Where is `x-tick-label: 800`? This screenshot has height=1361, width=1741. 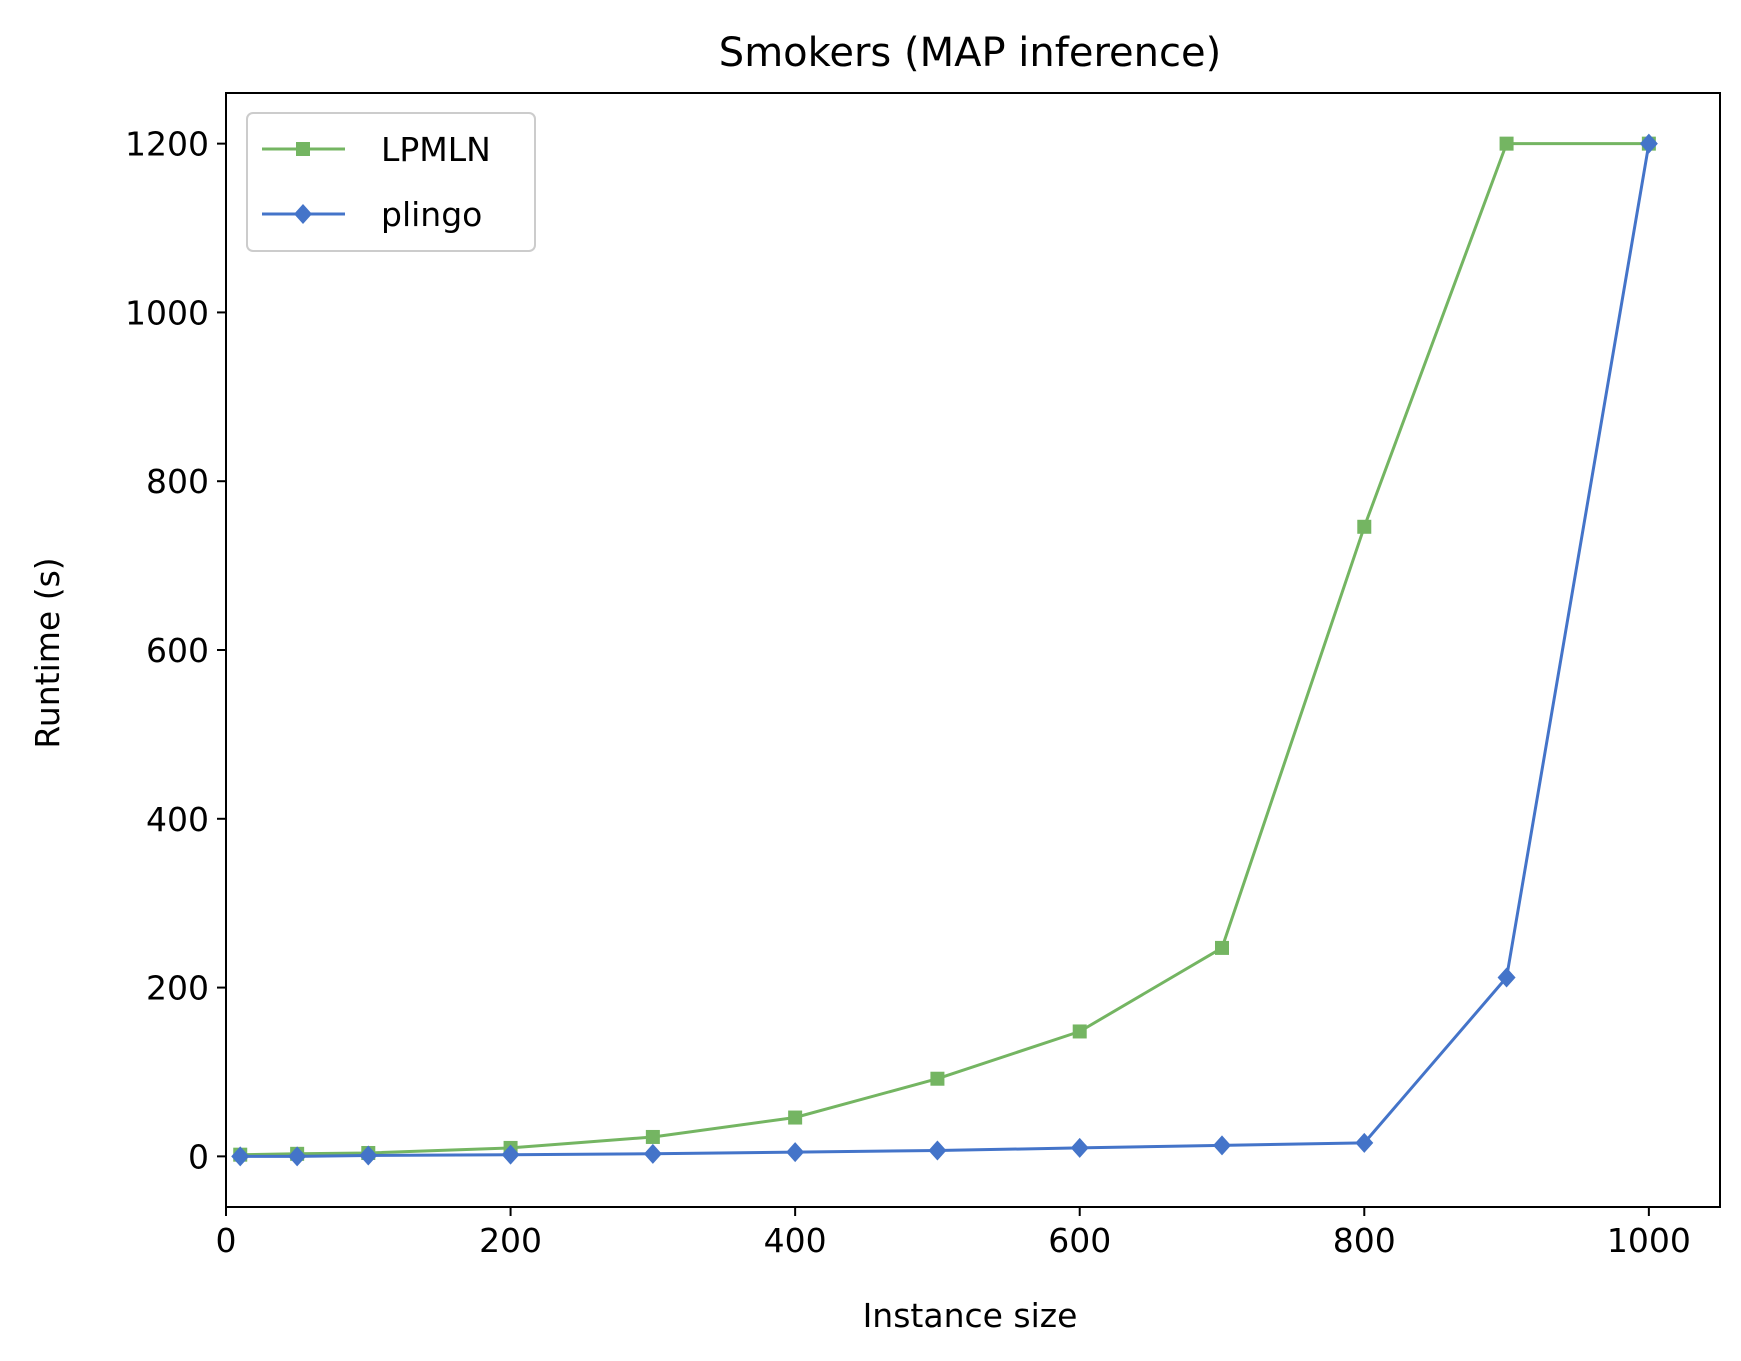 x-tick-label: 800 is located at coordinates (1364, 1240).